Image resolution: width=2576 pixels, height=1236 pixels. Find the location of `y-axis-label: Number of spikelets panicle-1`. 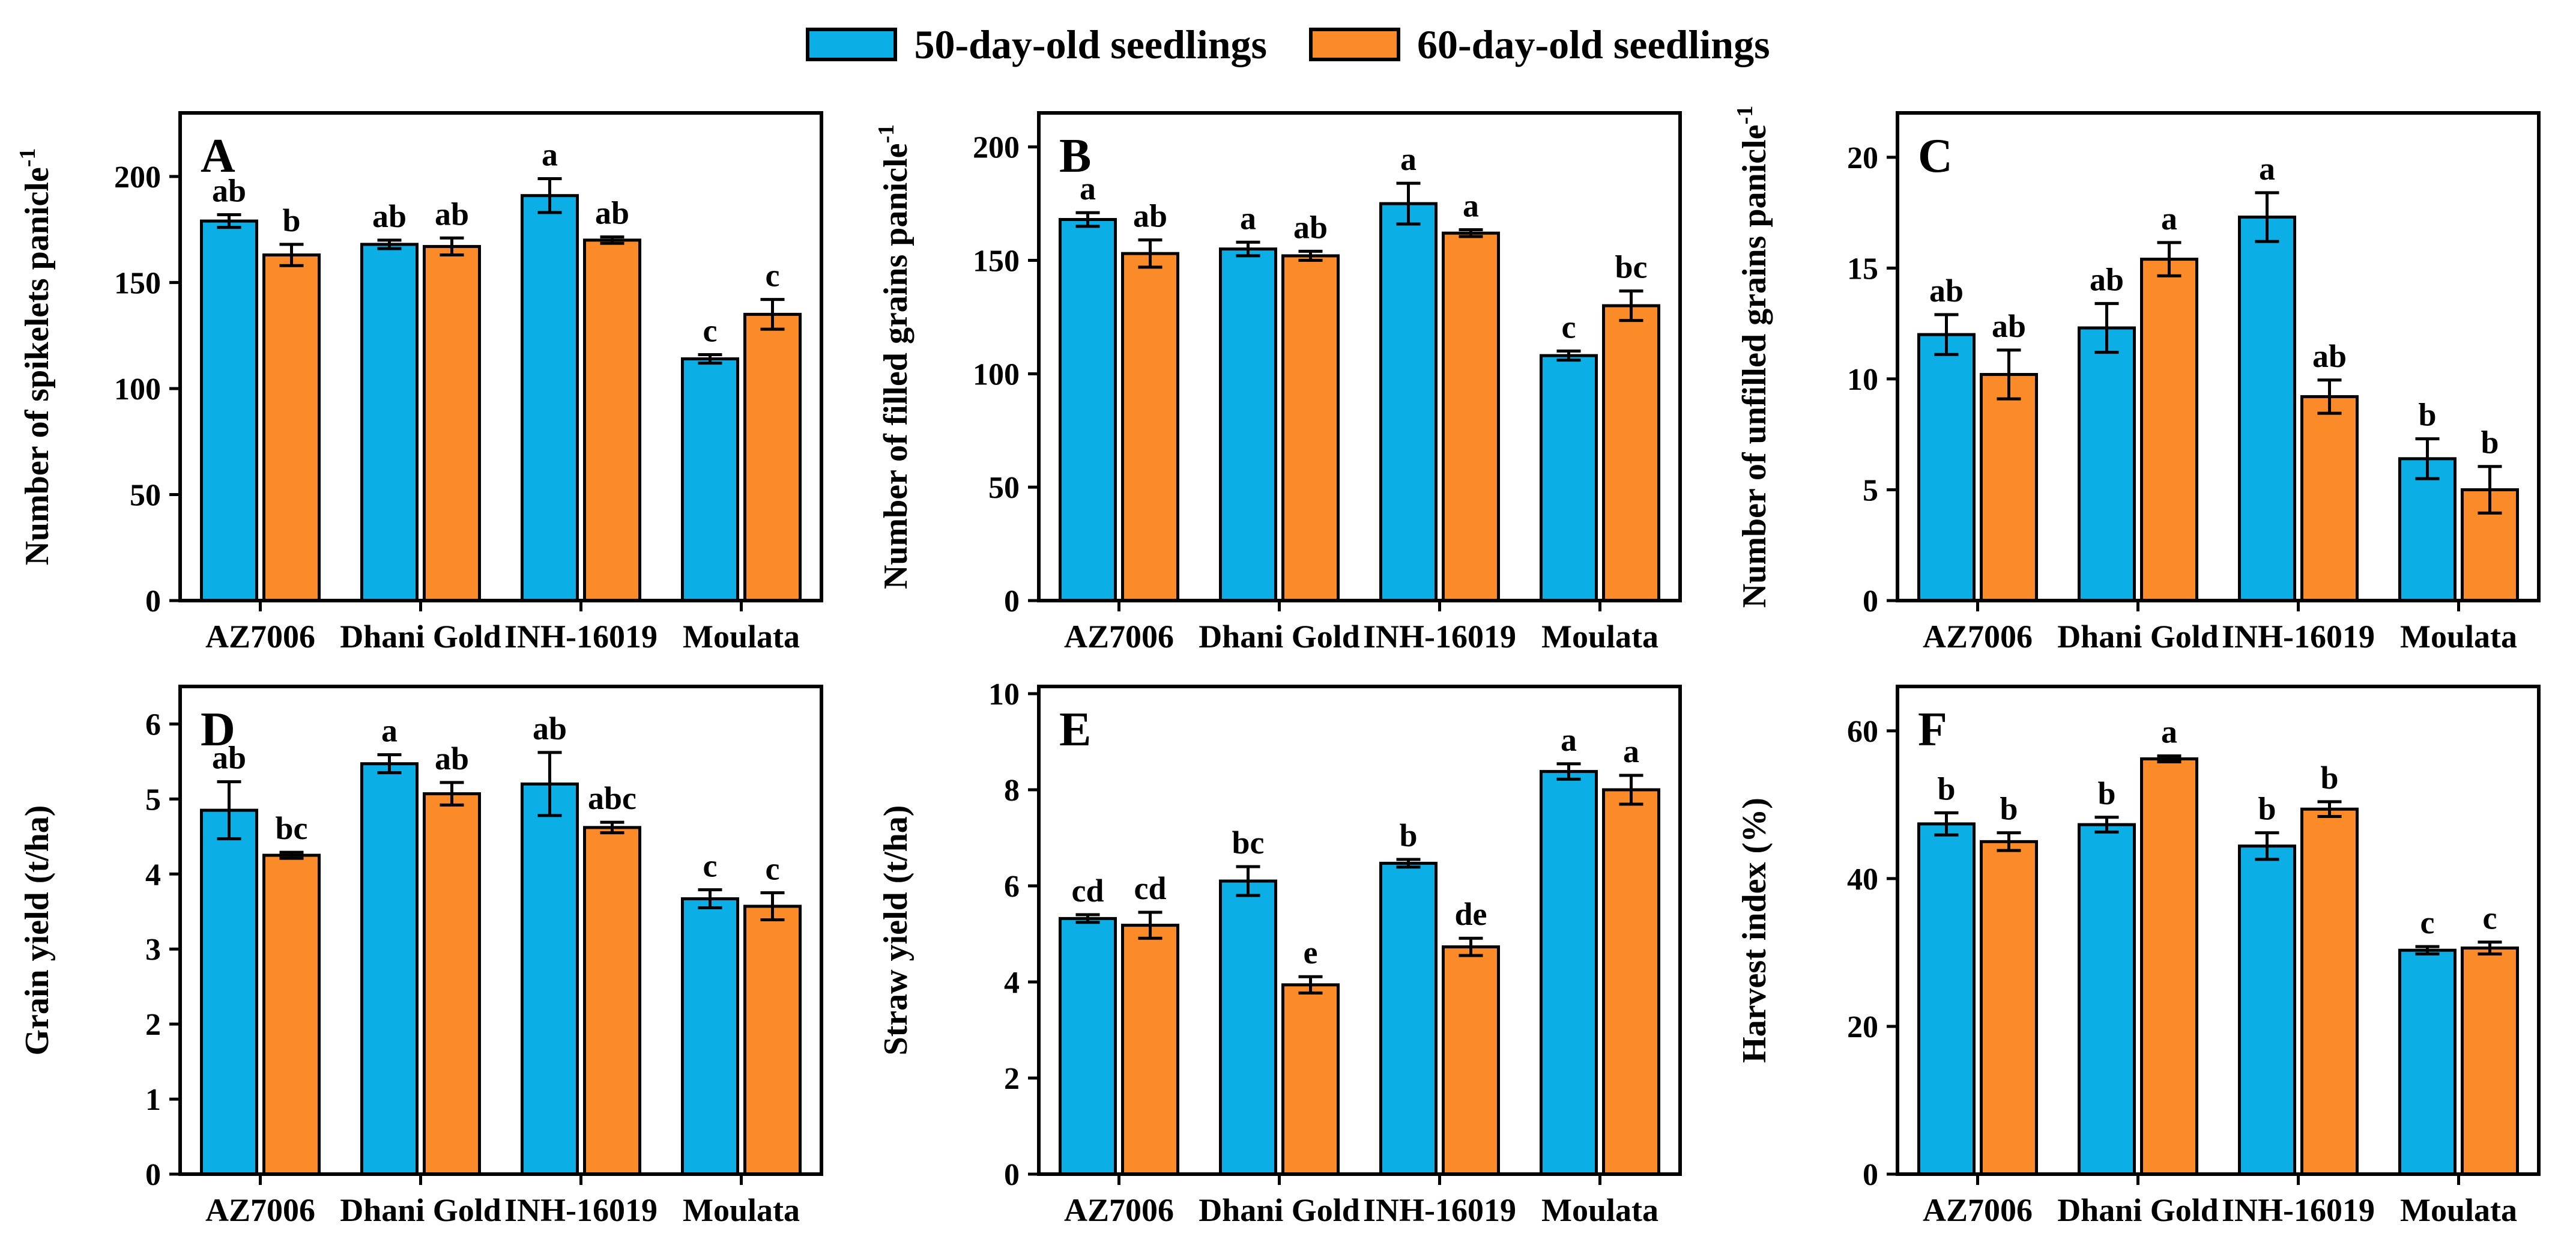

y-axis-label: Number of spikelets panicle-1 is located at coordinates (35, 357).